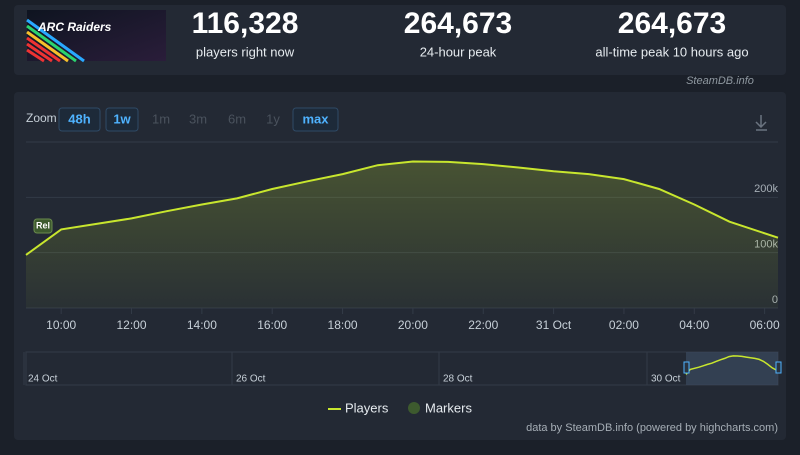 This screenshot has width=800, height=455. What do you see at coordinates (671, 51) in the screenshot?
I see `stat-label: all-time peak 10 hours ago` at bounding box center [671, 51].